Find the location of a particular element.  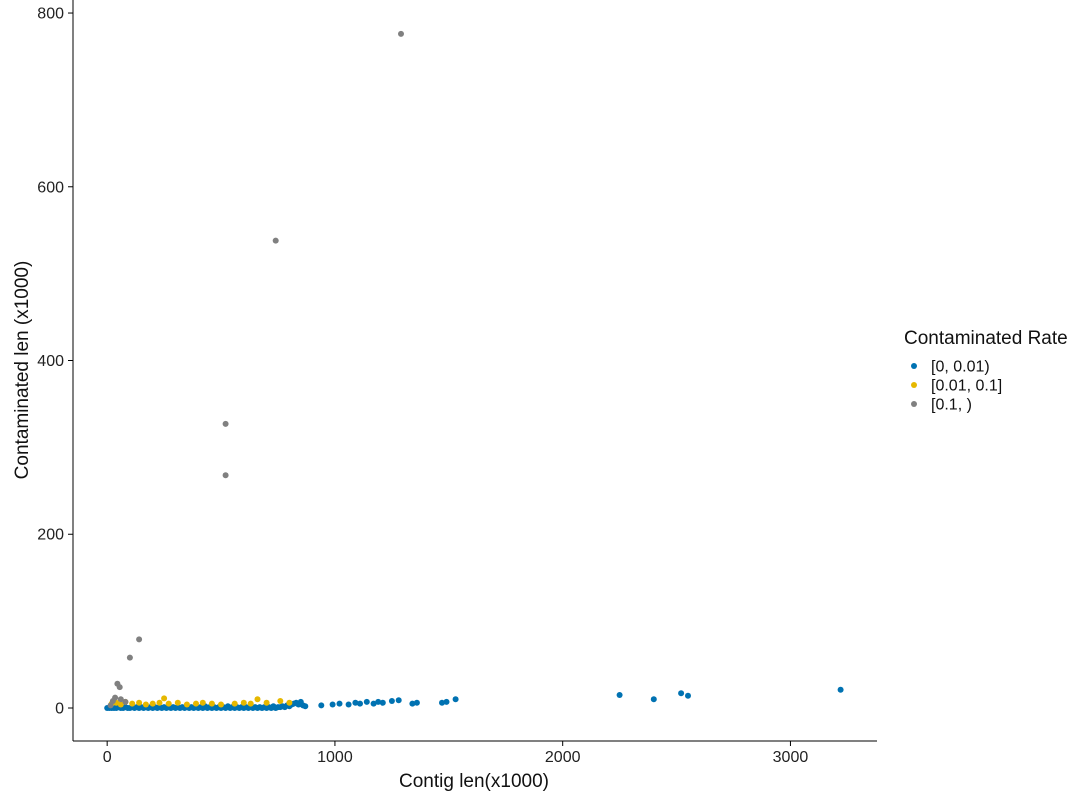

legend-title: Contaminated Rate is located at coordinates (986, 338).